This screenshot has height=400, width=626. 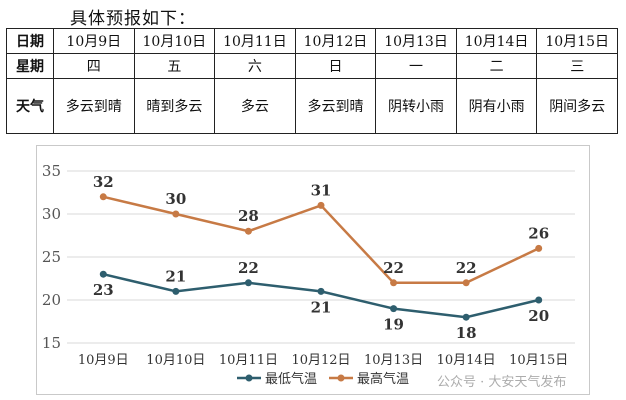 I want to click on data-label: 20, so click(x=538, y=316).